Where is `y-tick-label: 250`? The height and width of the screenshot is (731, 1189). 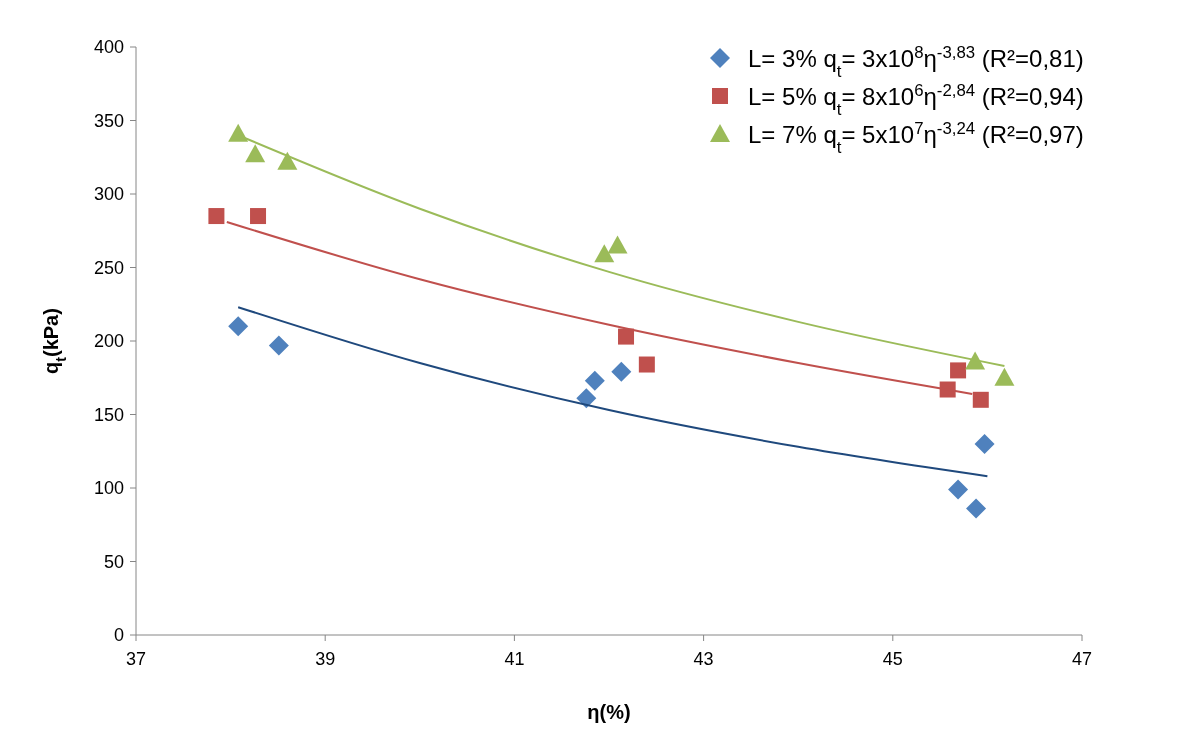
y-tick-label: 250 is located at coordinates (108, 267).